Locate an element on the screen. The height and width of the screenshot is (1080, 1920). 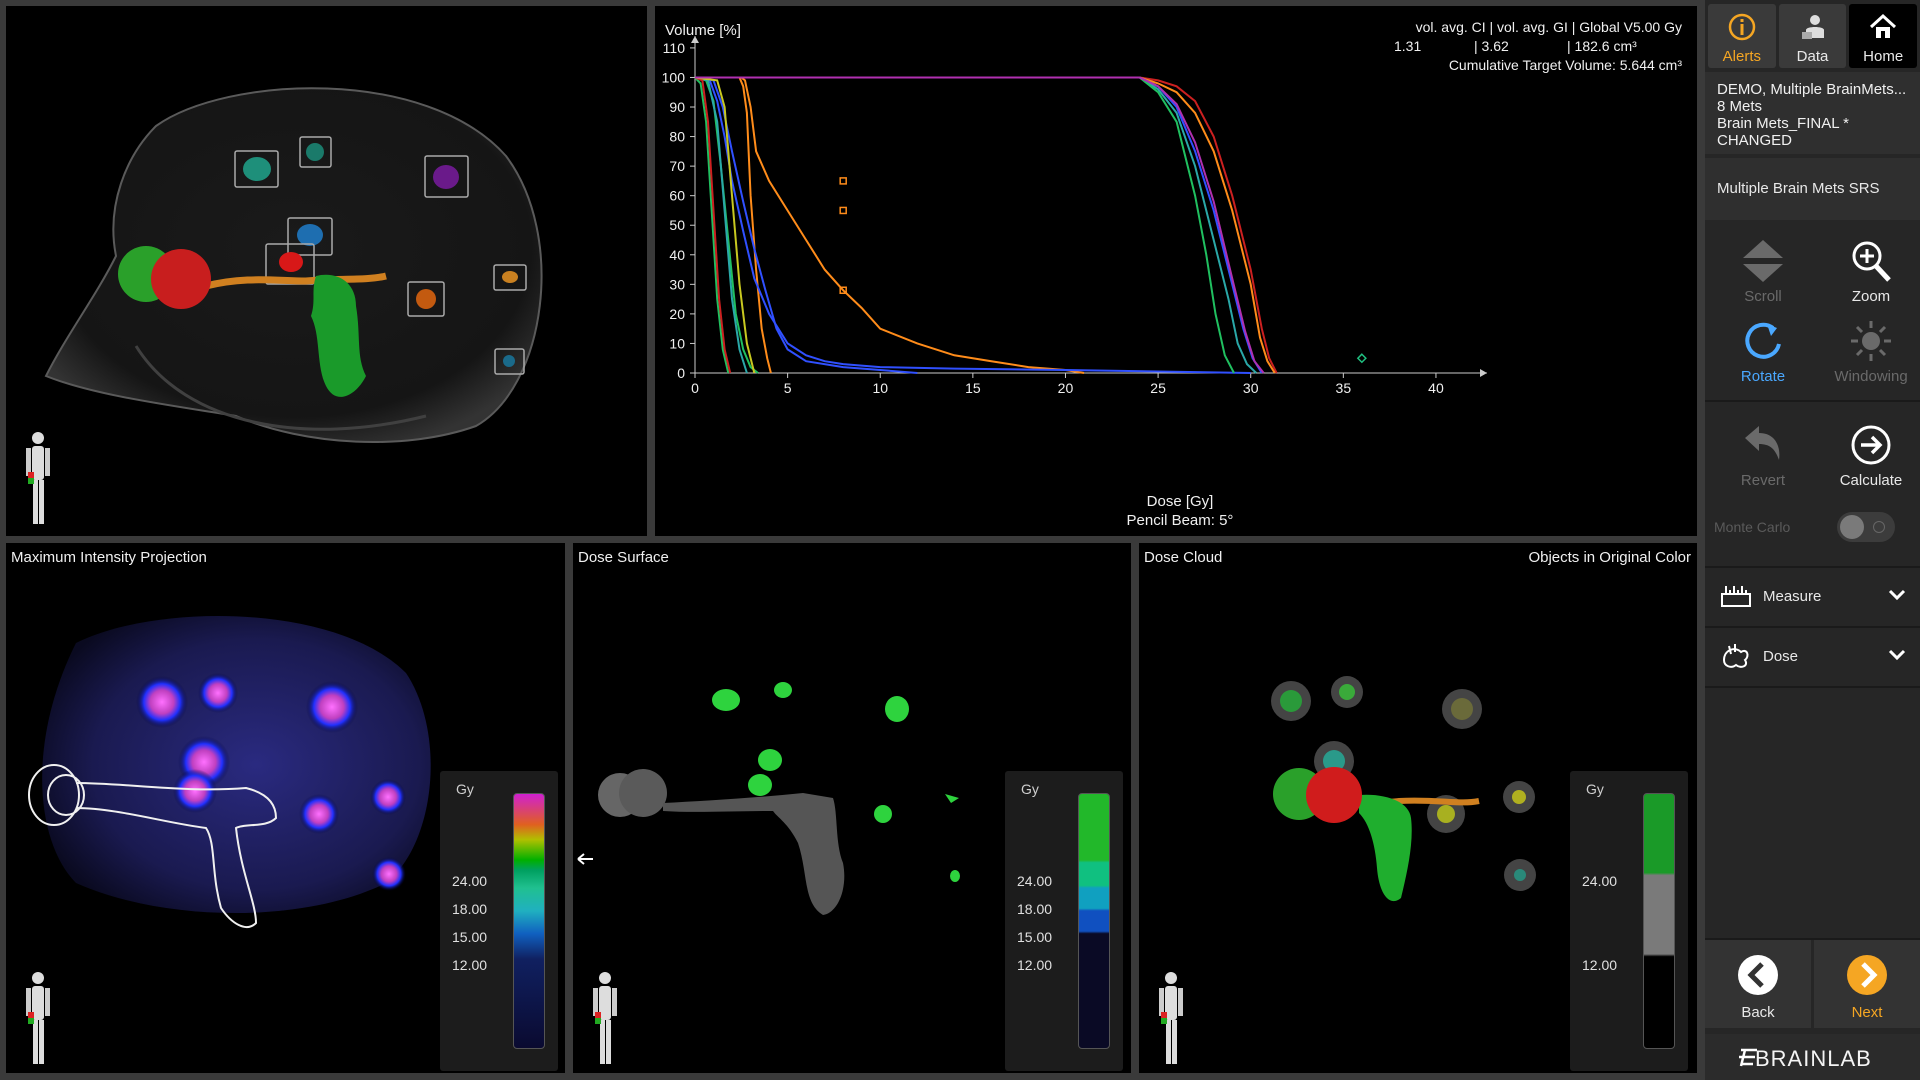
dvh-stat-gi: | 3.62 is located at coordinates (1491, 46).